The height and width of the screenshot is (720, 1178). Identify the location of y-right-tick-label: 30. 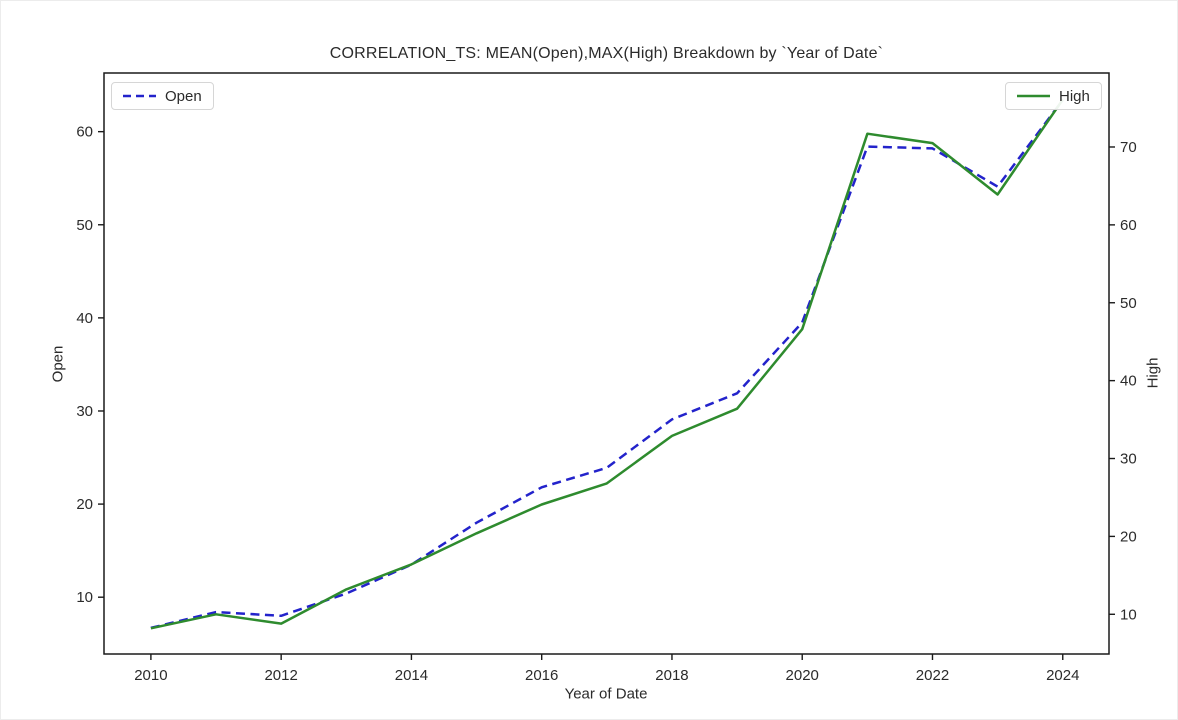
(1128, 459).